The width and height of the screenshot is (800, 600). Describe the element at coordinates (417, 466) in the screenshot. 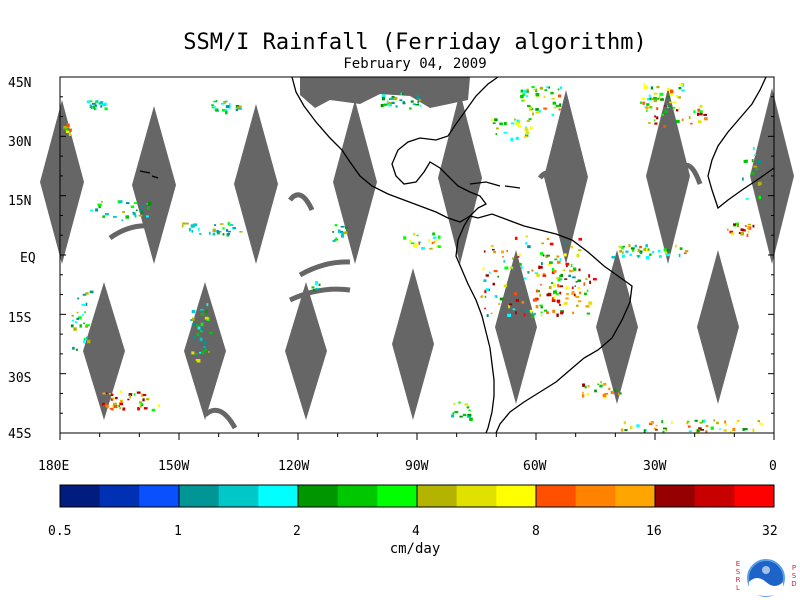

I see `lon-label: 90W` at that location.